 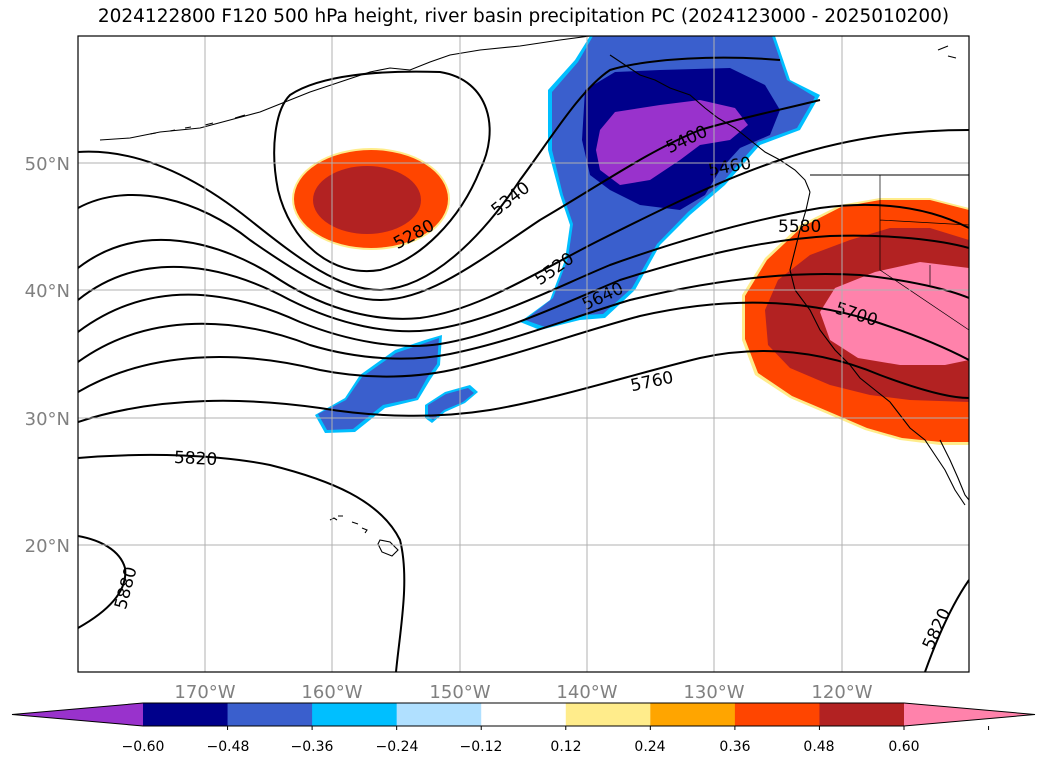 What do you see at coordinates (204, 692) in the screenshot?
I see `lon-label-170w: 170°W` at bounding box center [204, 692].